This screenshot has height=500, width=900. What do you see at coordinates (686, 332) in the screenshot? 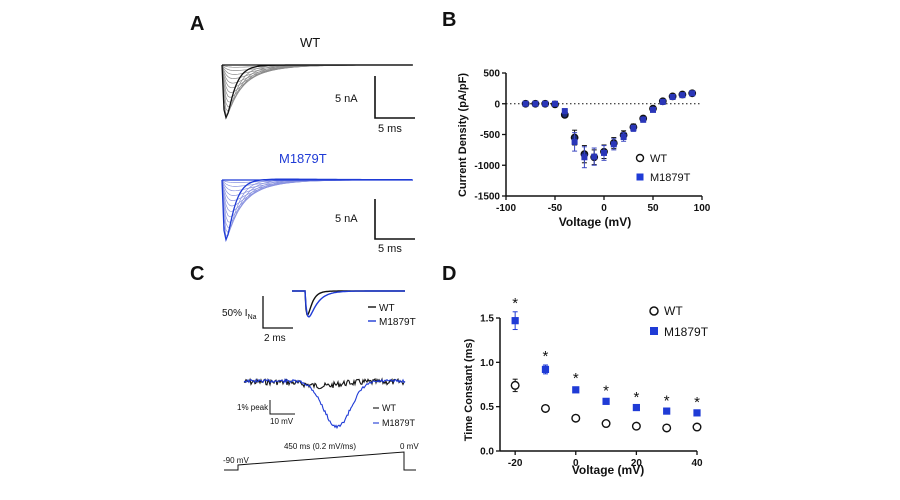
I see `panel-d-legend-mut: M1879T` at bounding box center [686, 332].